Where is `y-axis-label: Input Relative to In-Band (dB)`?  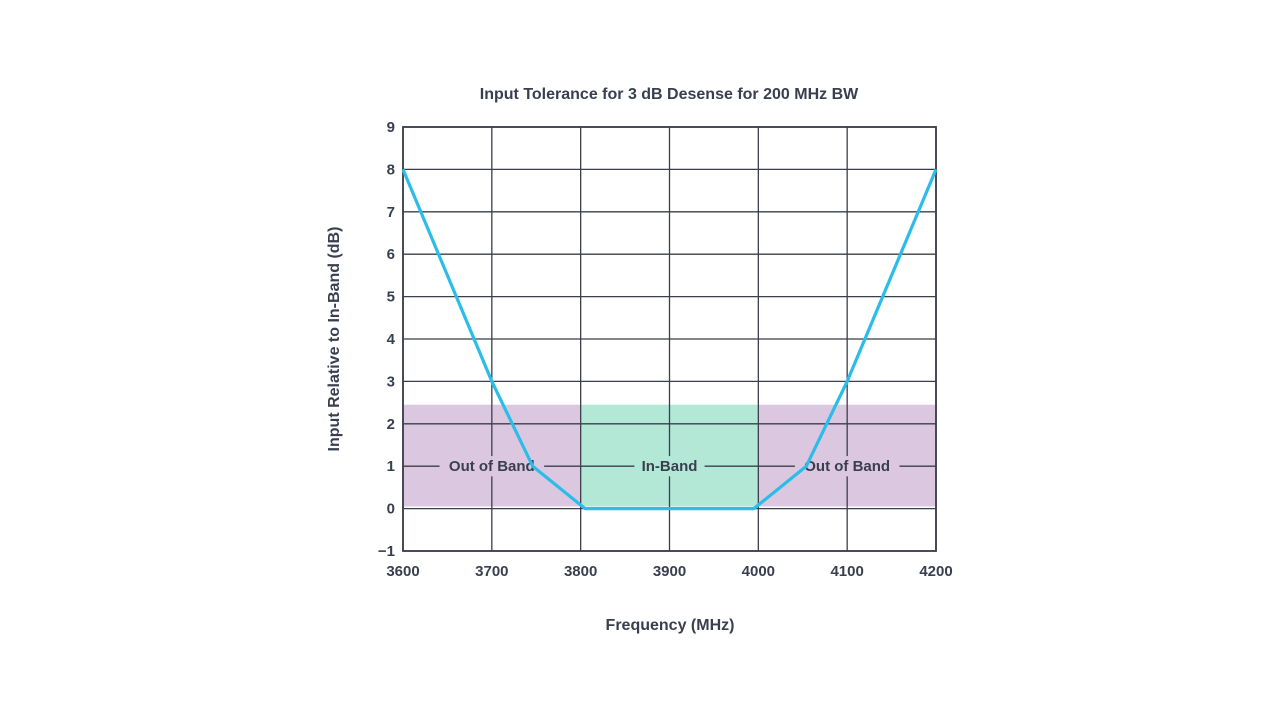
y-axis-label: Input Relative to In-Band (dB) is located at coordinates (334, 339).